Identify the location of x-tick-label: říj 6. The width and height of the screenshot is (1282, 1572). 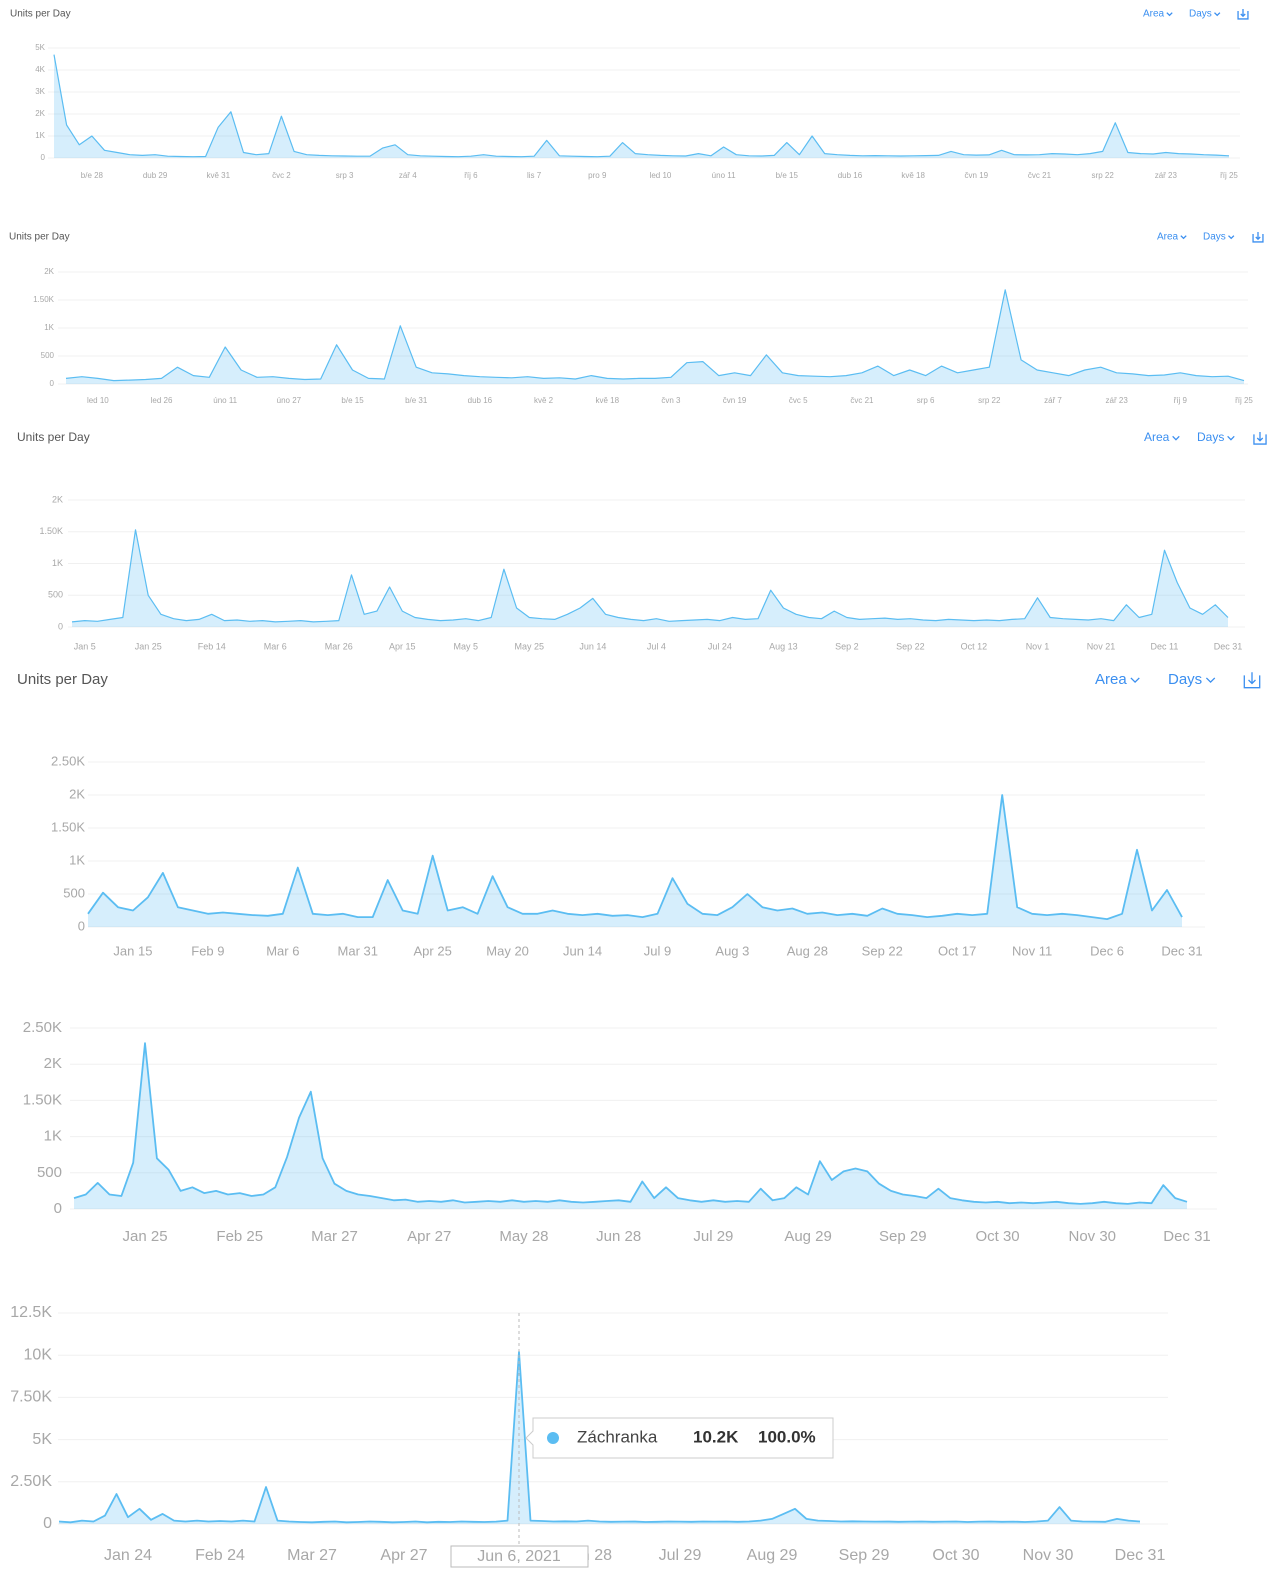
(471, 175).